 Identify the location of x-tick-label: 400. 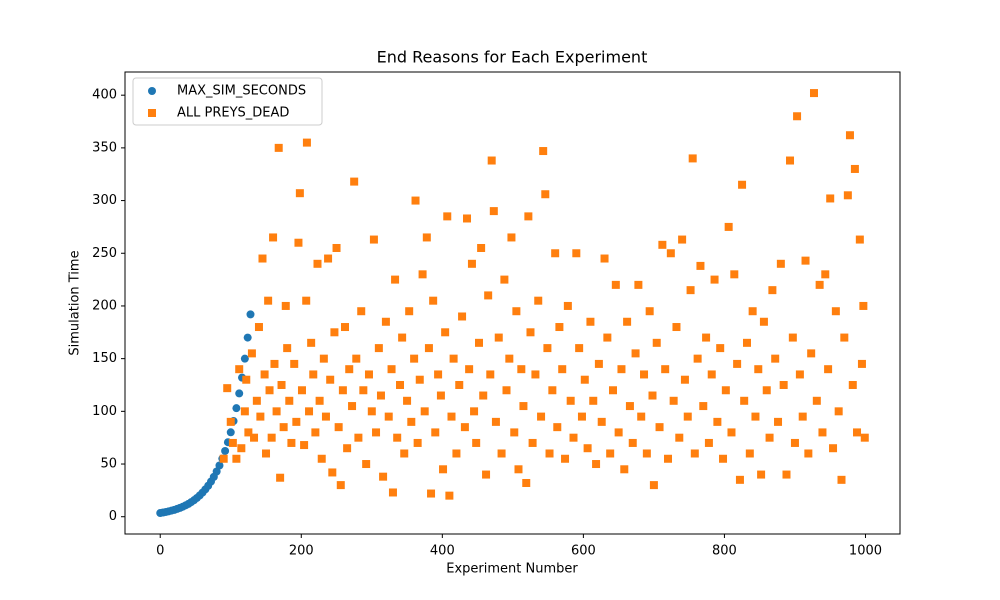
(442, 551).